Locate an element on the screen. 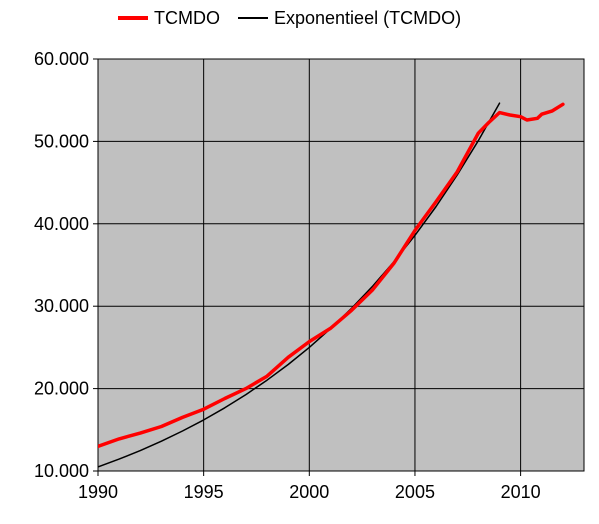 The width and height of the screenshot is (599, 524). legend-label-exponential: Exponentieel (TCMDO) is located at coordinates (368, 17).